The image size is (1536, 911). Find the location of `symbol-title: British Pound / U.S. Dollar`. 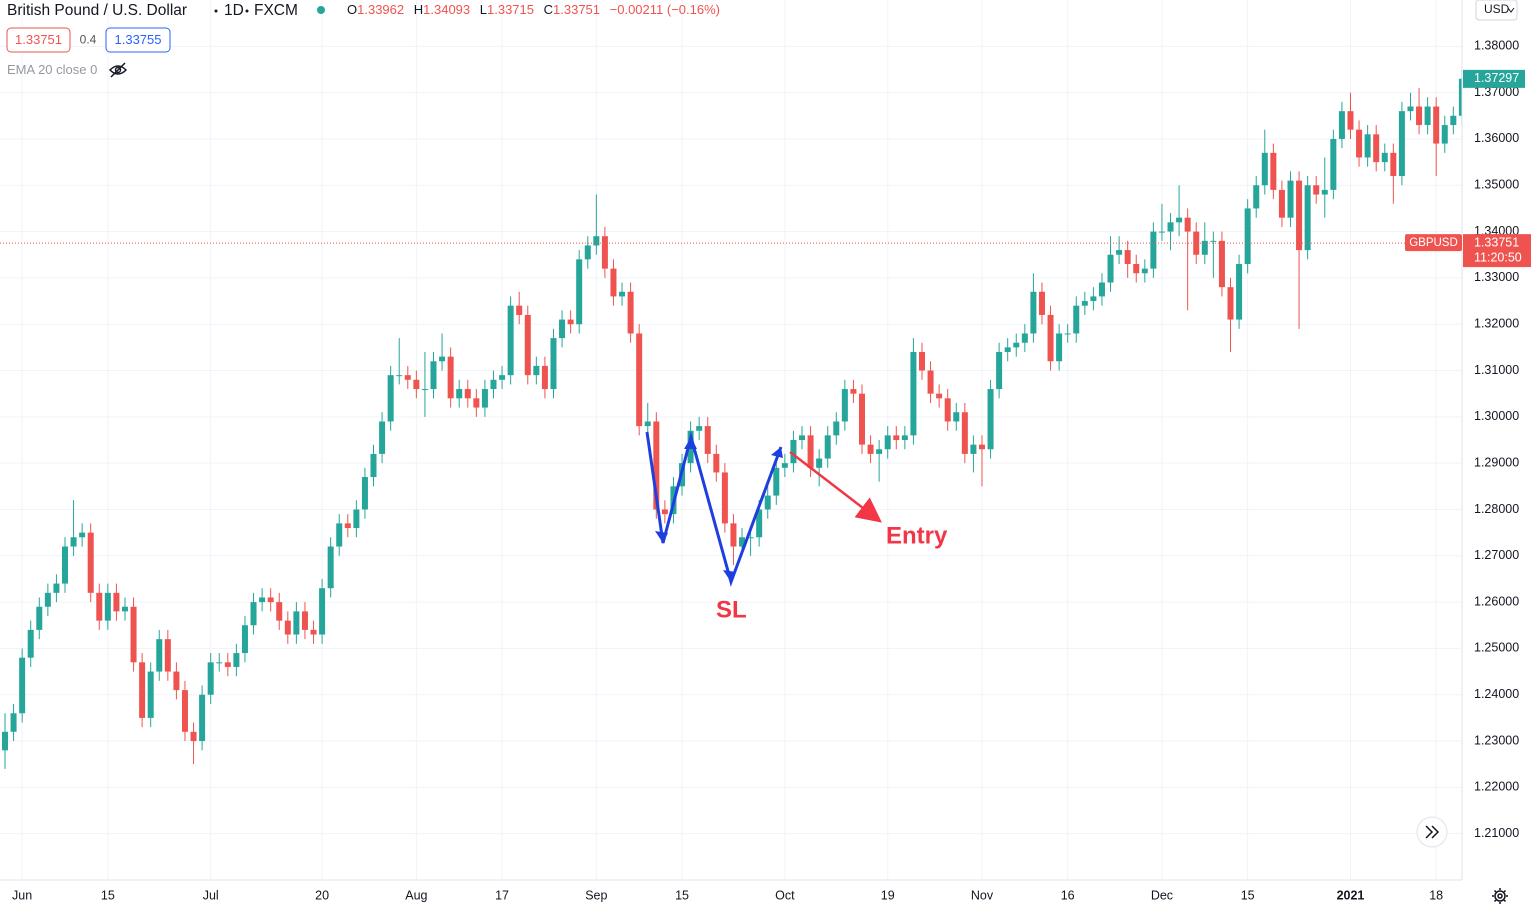

symbol-title: British Pound / U.S. Dollar is located at coordinates (97, 10).